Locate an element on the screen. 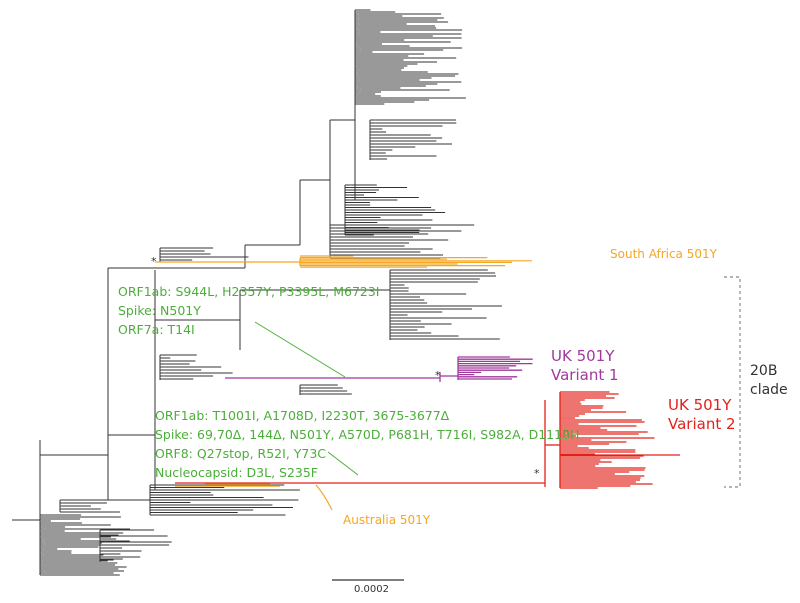  variant2-node-marker: * is located at coordinates (537, 473).